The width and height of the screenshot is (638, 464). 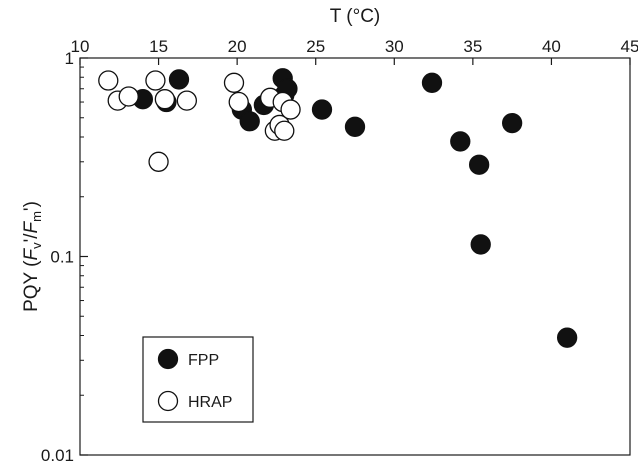 What do you see at coordinates (168, 401) in the screenshot?
I see `legend-marker-hrap` at bounding box center [168, 401].